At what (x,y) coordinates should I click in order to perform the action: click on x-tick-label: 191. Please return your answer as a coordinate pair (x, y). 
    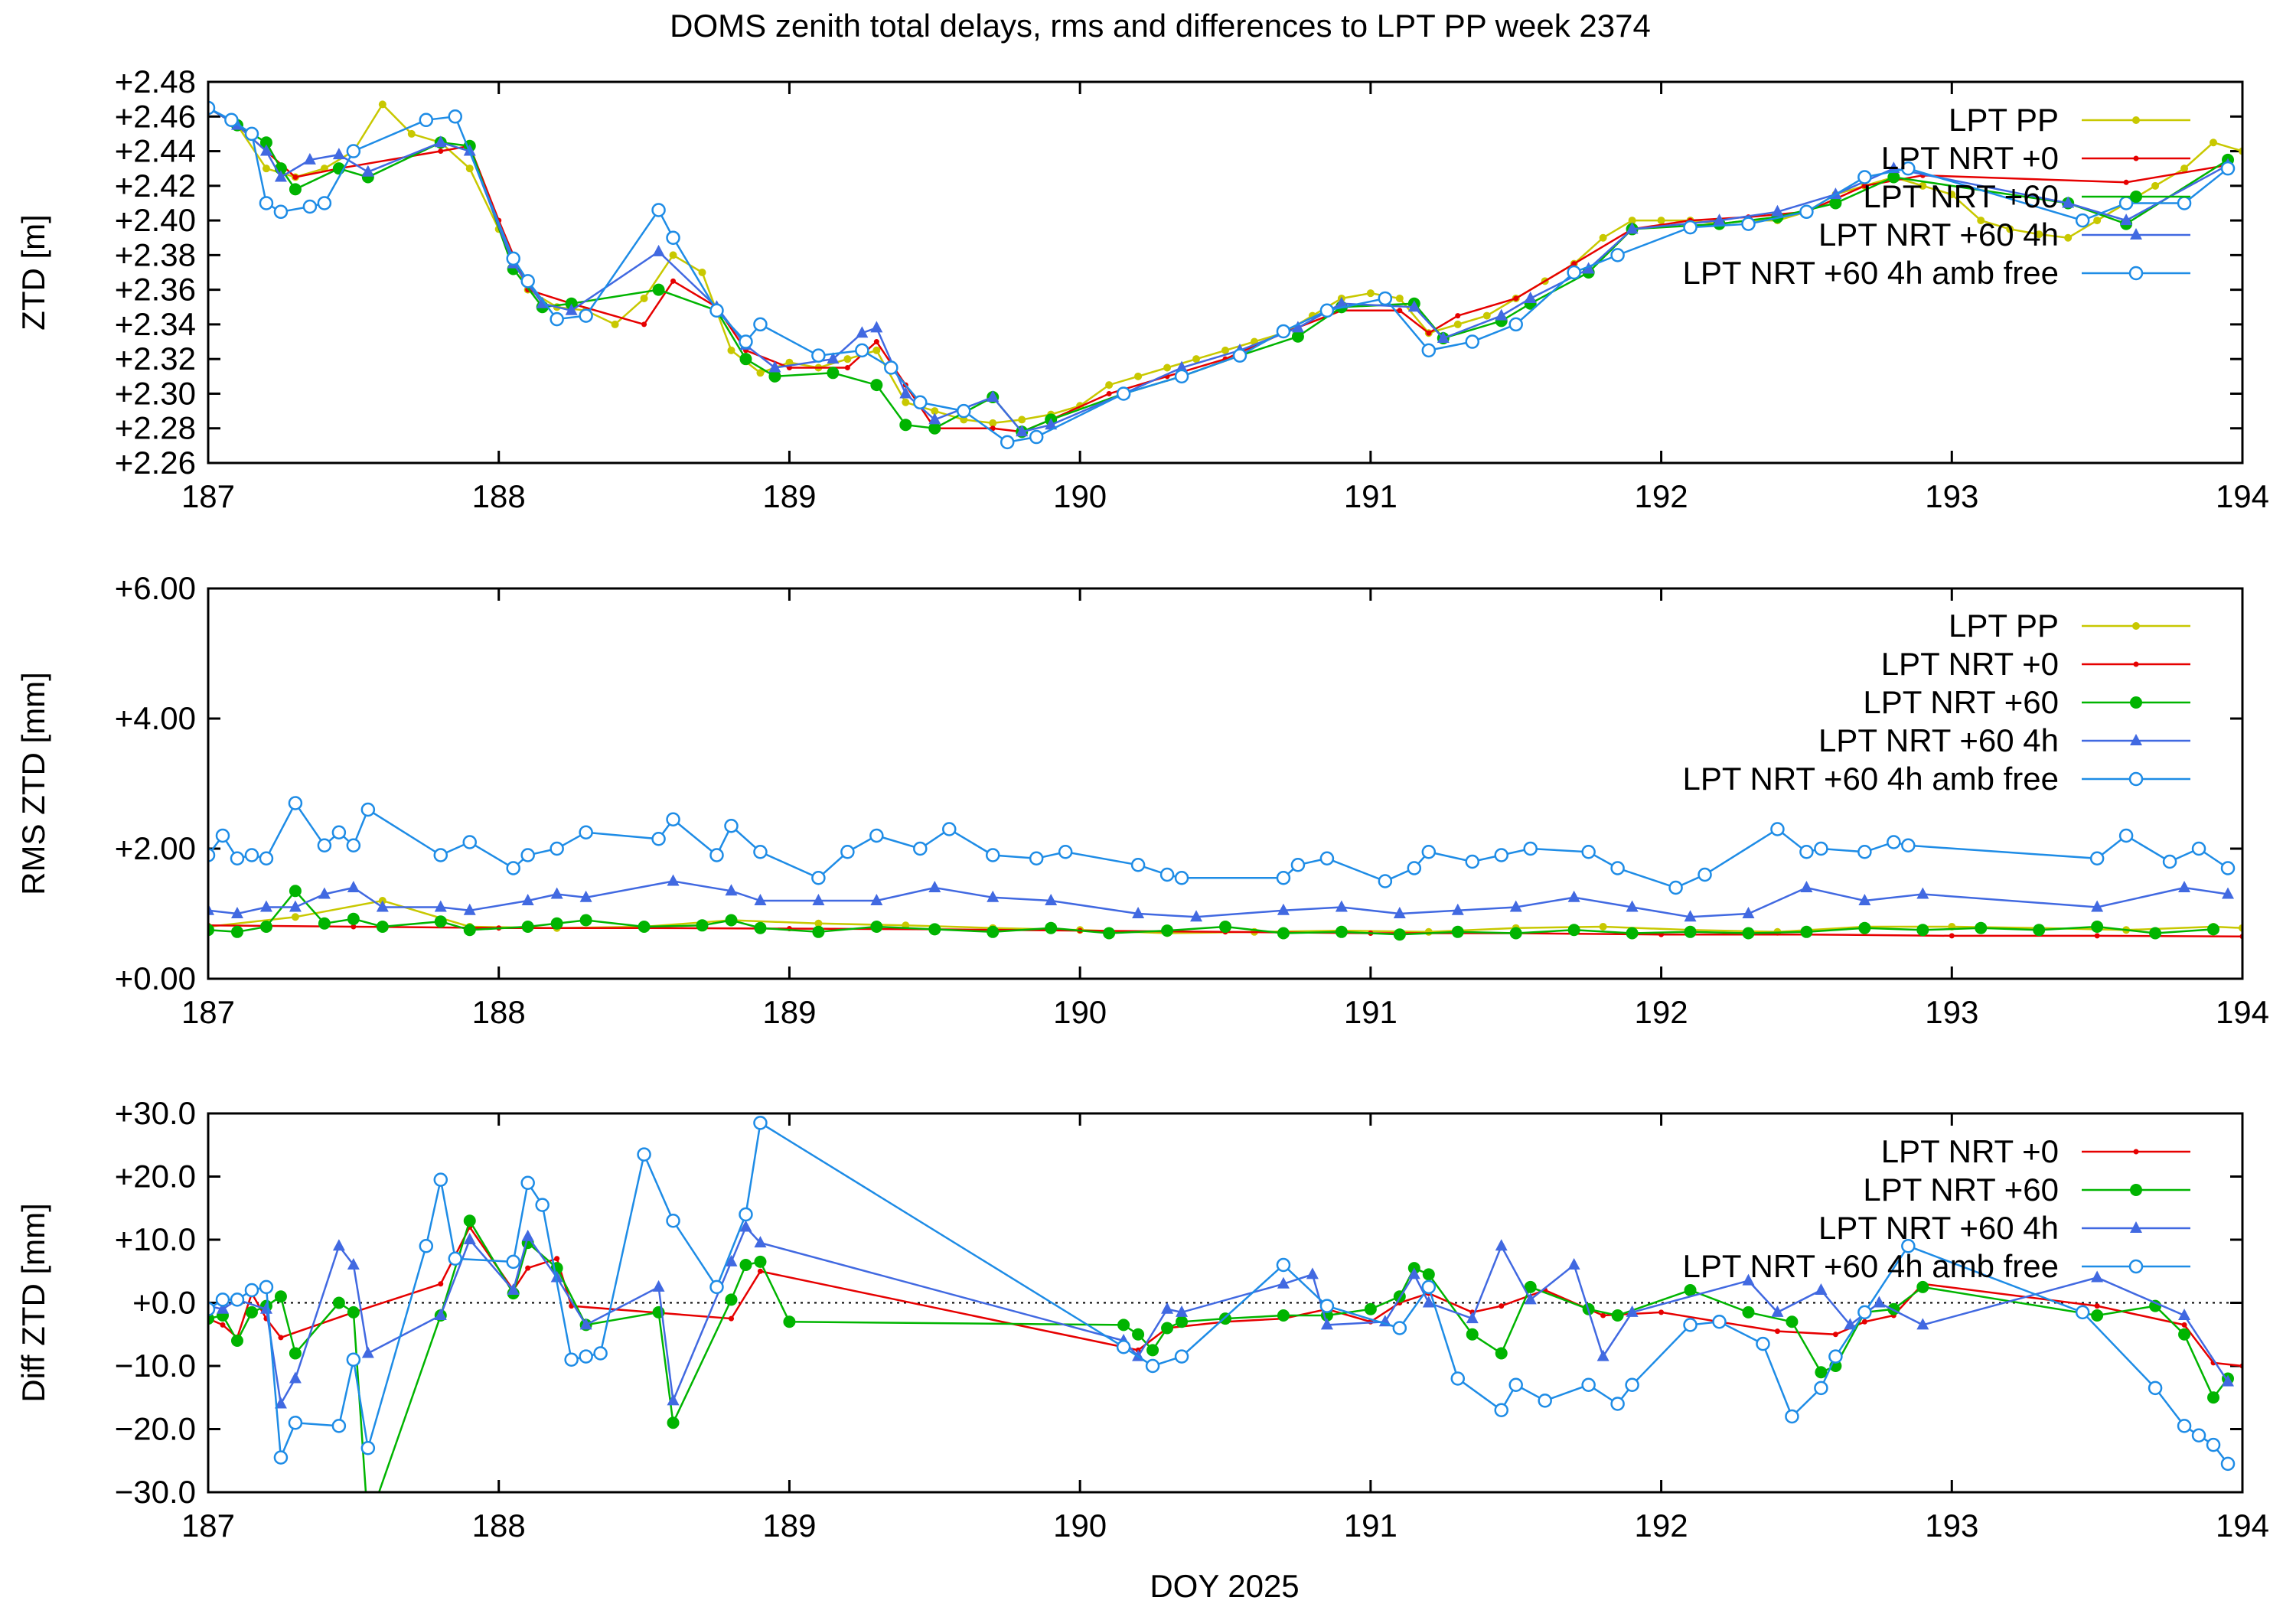
    Looking at the image, I should click on (1370, 496).